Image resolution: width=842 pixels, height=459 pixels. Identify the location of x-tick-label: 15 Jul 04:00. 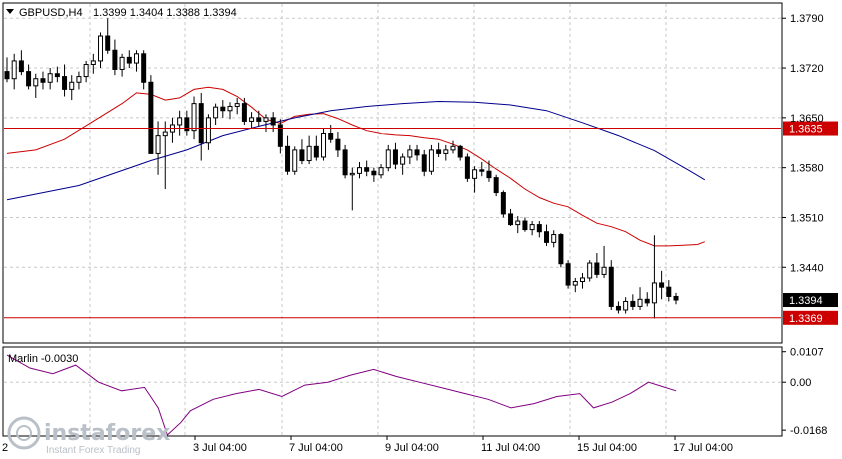
(607, 448).